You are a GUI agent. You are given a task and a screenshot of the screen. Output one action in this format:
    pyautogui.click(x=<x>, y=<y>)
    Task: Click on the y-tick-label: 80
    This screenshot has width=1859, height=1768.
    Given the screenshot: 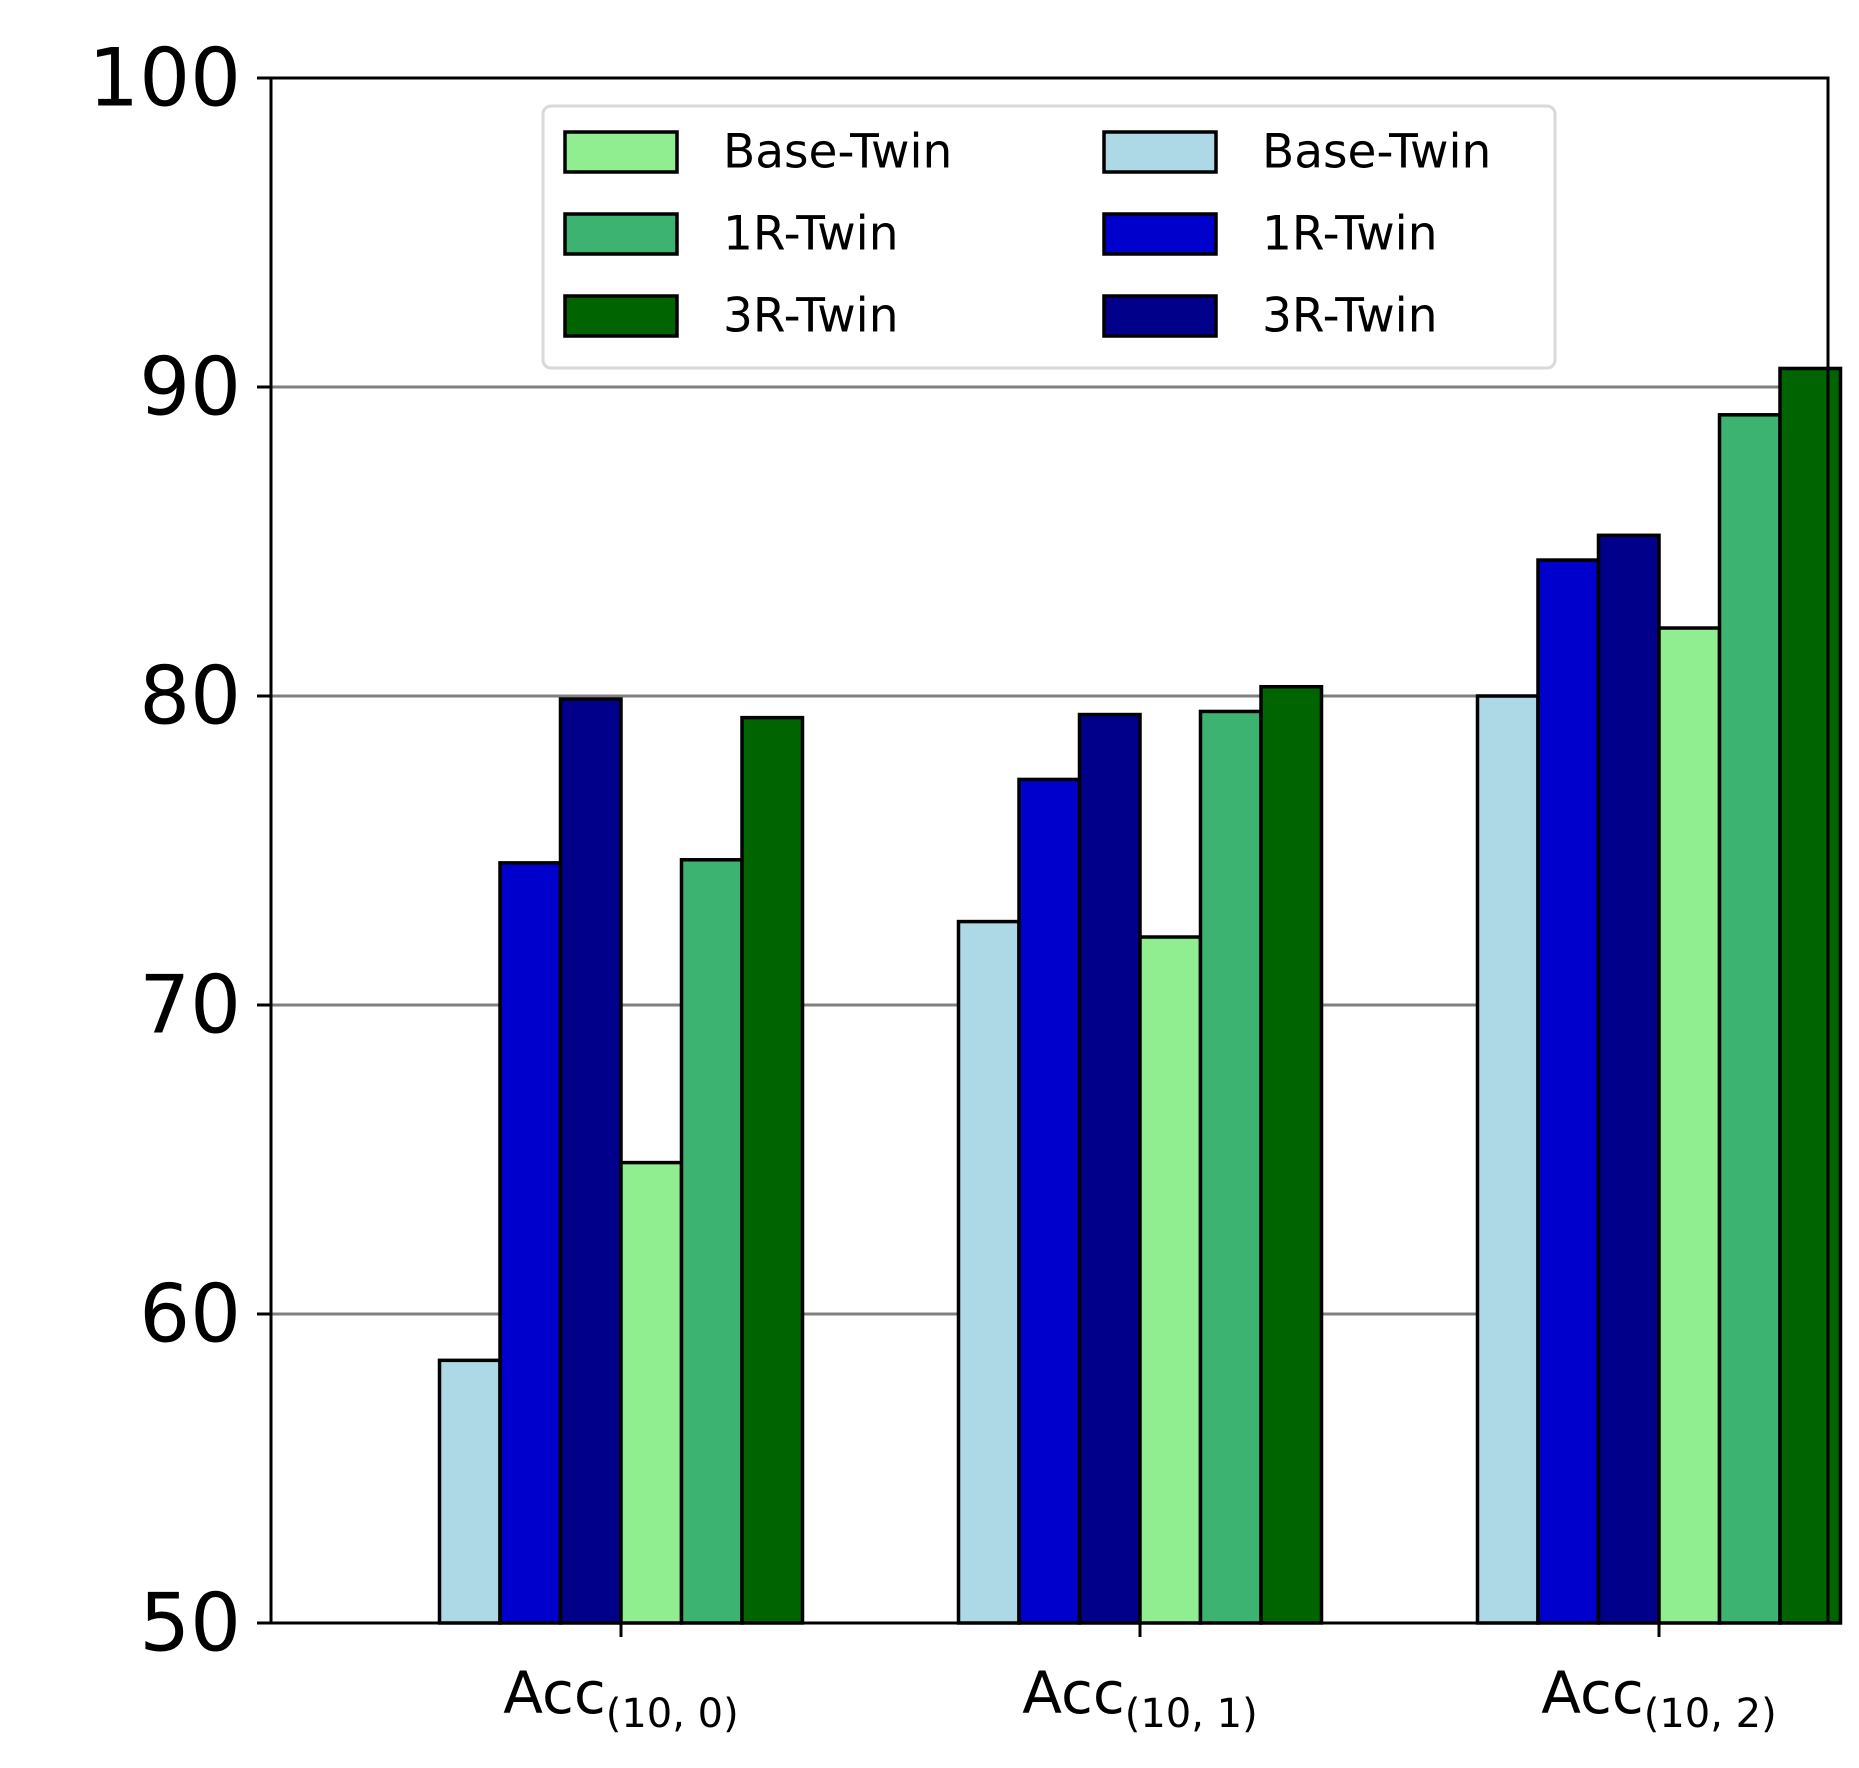 What is the action you would take?
    pyautogui.click(x=190, y=696)
    